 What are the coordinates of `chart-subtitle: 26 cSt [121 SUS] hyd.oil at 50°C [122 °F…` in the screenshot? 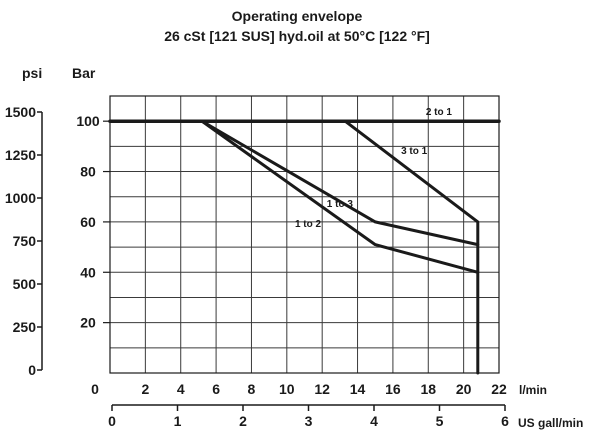 It's located at (297, 36).